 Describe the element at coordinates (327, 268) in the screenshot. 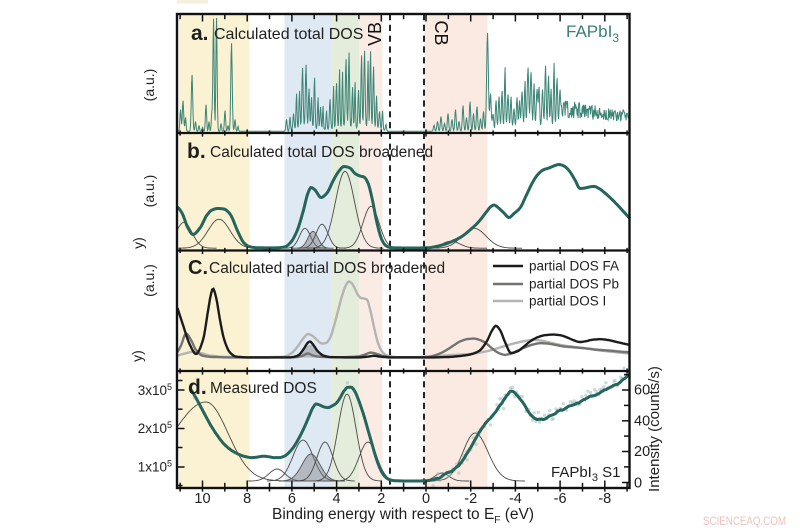

I see `svg-text:Calculated partial DOS broaden: Calculated partial DOS broadened` at that location.